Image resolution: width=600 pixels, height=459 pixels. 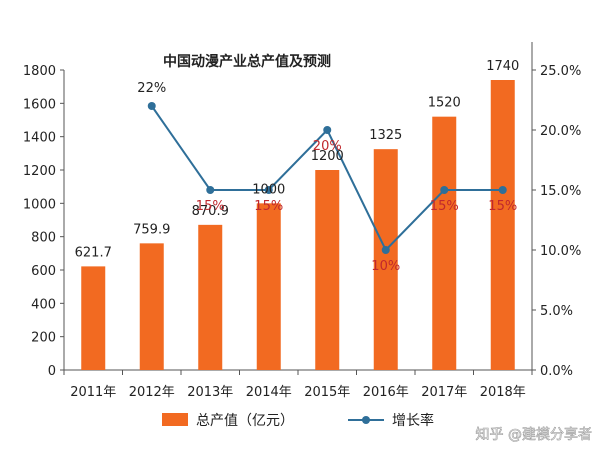 What do you see at coordinates (560, 191) in the screenshot?
I see `y-right-tick-label: 15.0%` at bounding box center [560, 191].